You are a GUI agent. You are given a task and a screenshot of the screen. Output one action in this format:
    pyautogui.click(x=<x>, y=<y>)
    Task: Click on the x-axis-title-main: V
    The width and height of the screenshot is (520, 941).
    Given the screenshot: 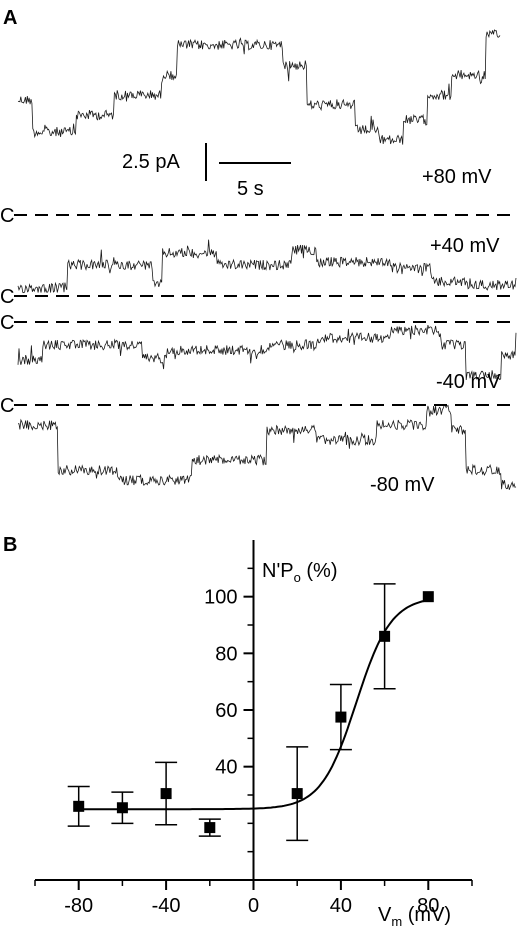 What is the action you would take?
    pyautogui.click(x=385, y=915)
    